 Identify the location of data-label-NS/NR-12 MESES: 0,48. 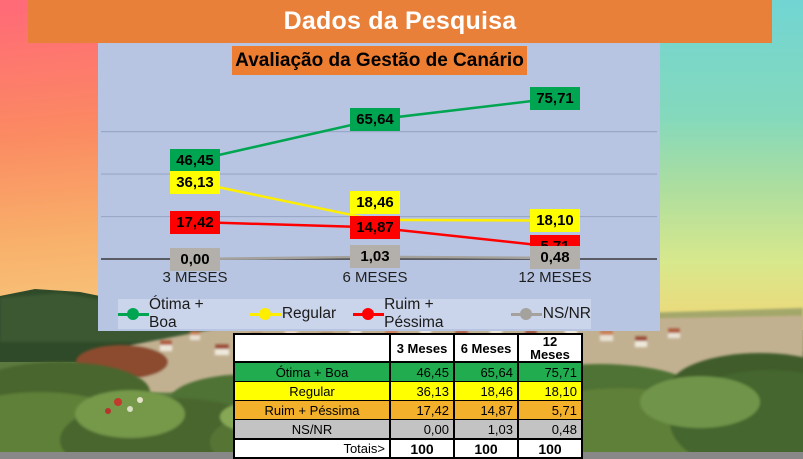
(555, 258).